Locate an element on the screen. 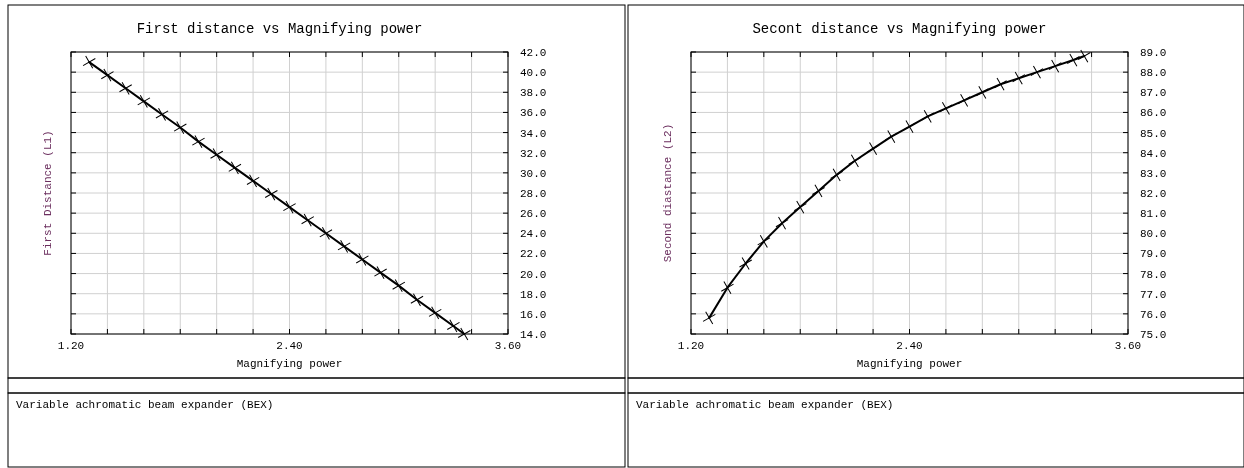 Image resolution: width=1244 pixels, height=468 pixels. y-tick-label: 30.0 is located at coordinates (533, 173).